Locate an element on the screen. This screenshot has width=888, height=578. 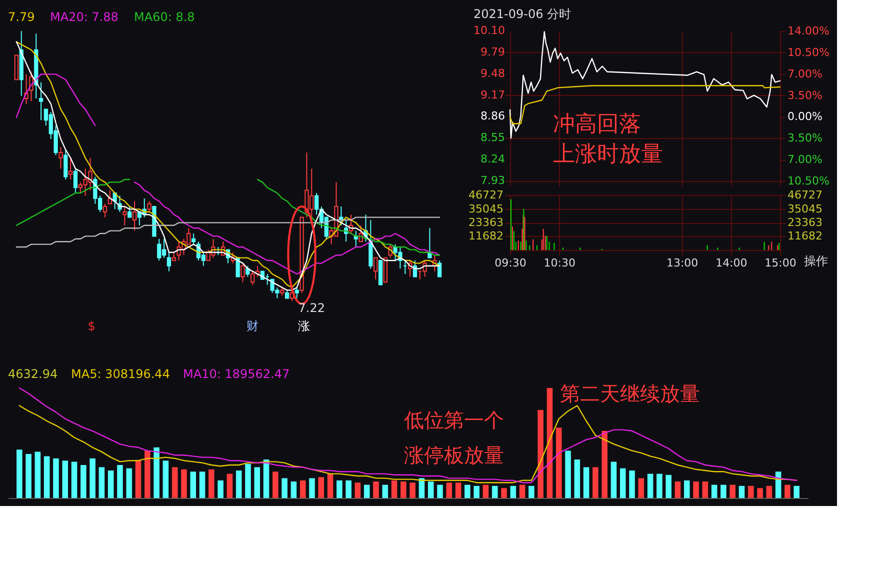
y-tick-label: 8.86 is located at coordinates (492, 116).